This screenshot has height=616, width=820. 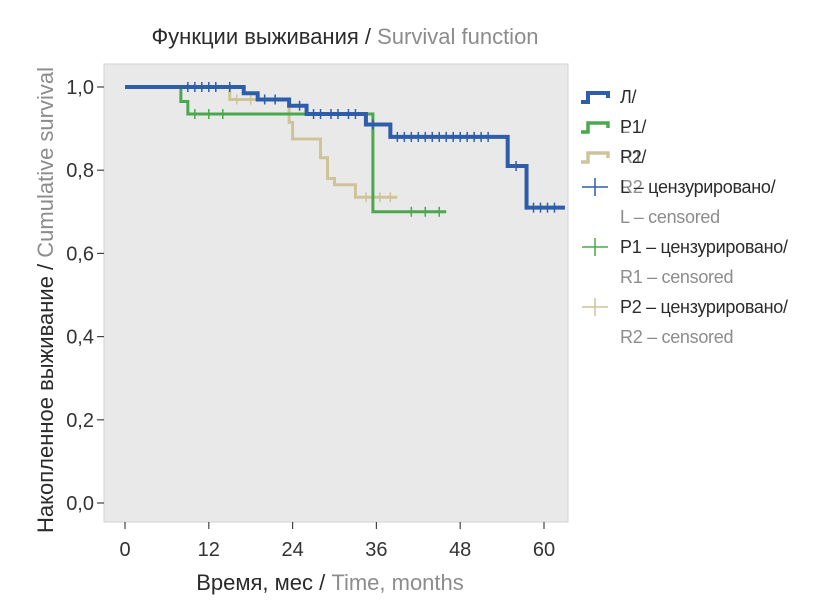 What do you see at coordinates (124, 550) in the screenshot?
I see `x-tick-label: 0` at bounding box center [124, 550].